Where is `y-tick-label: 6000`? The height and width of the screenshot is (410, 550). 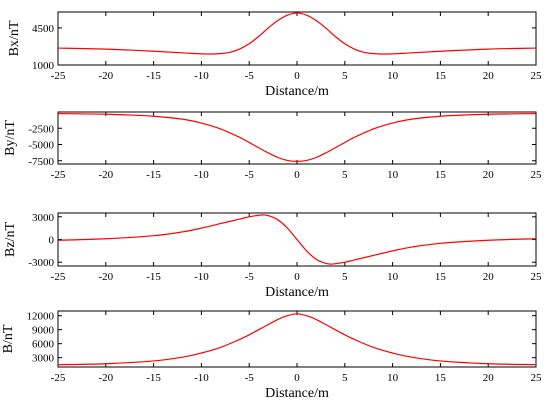 y-tick-label: 6000 is located at coordinates (43, 345).